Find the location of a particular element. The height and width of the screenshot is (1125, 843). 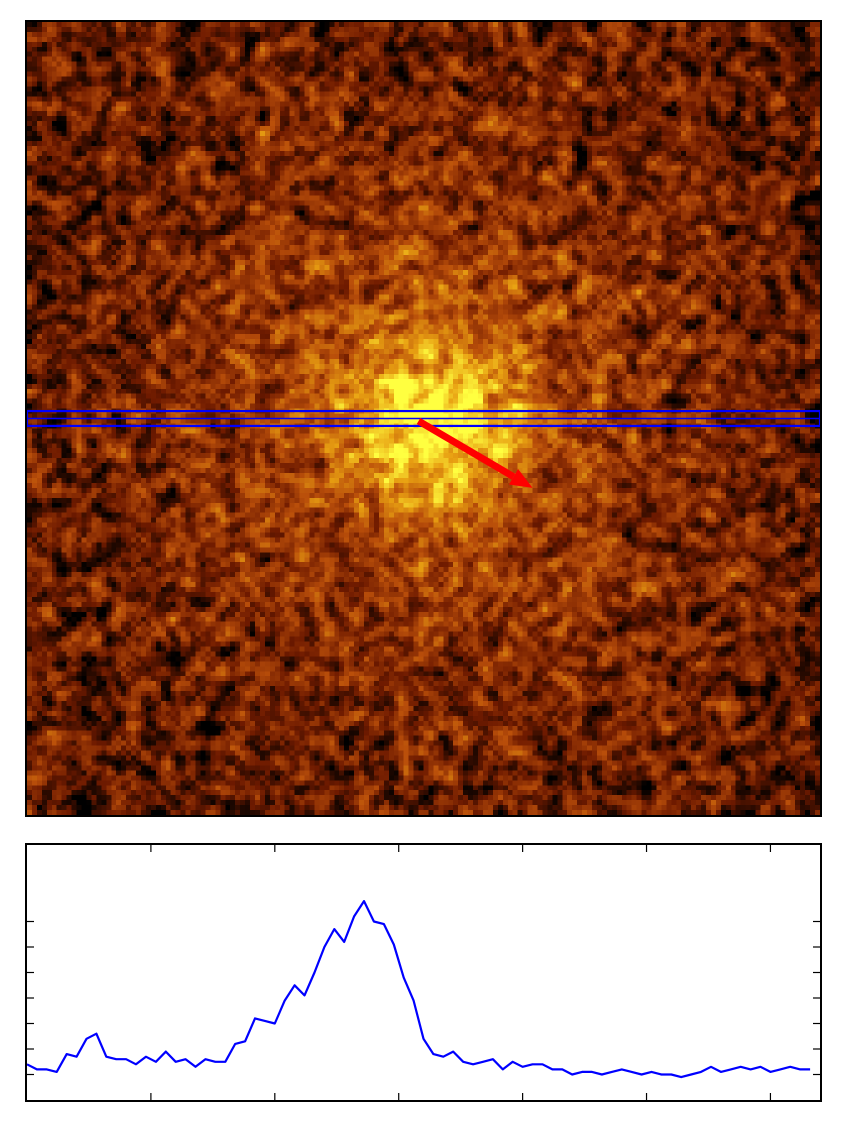

heatmap-overlays is located at coordinates (423, 448).